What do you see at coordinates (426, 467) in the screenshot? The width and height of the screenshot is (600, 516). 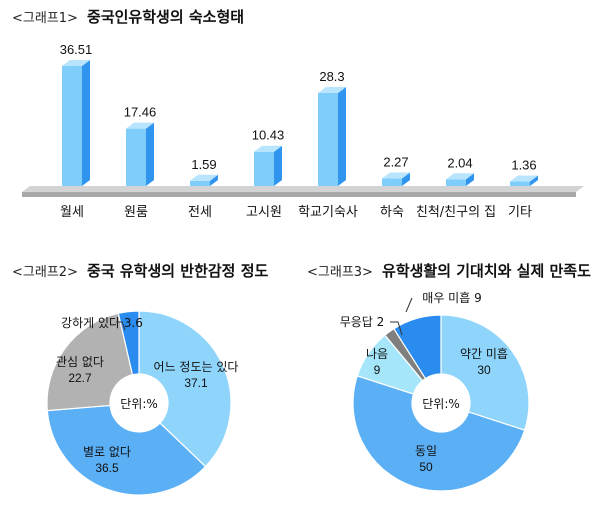 I see `slice-value: 50` at bounding box center [426, 467].